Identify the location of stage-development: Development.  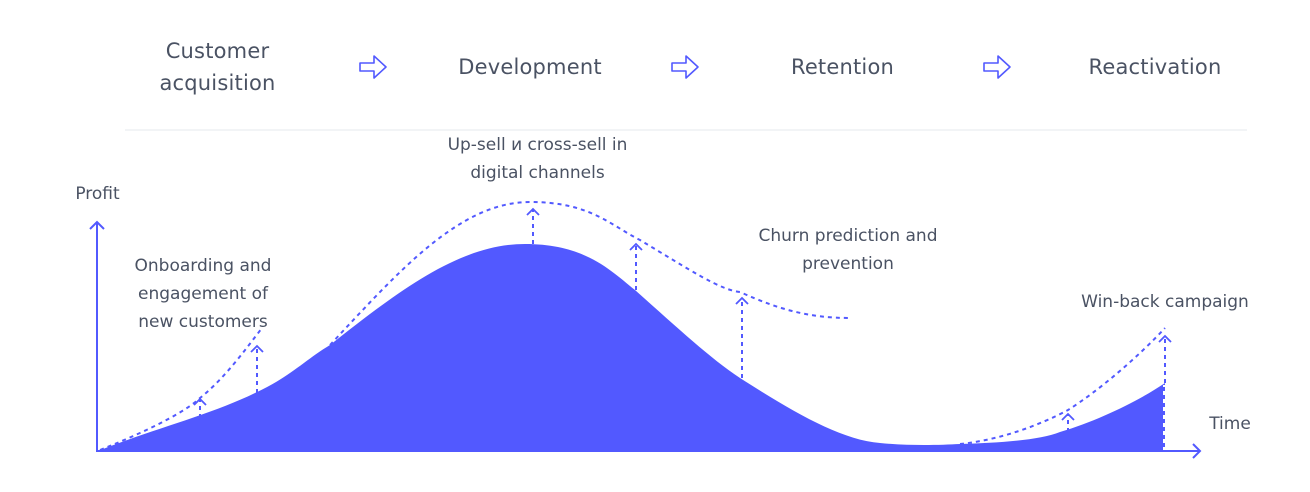
(530, 67).